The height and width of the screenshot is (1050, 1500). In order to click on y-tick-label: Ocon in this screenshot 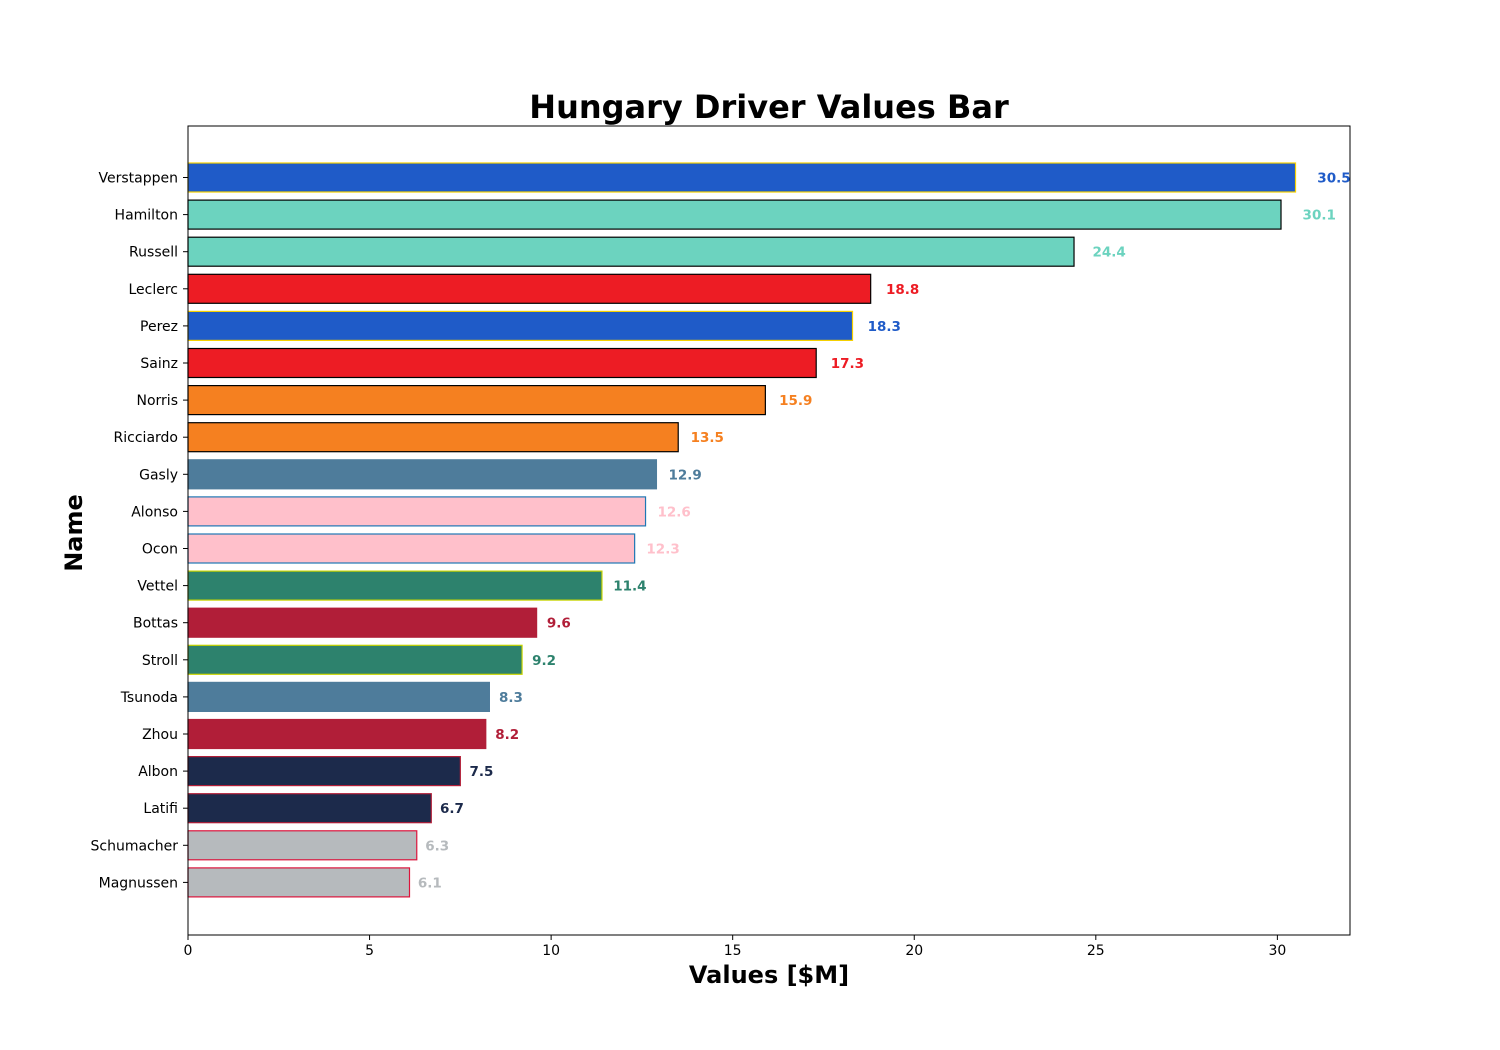, I will do `click(160, 550)`.